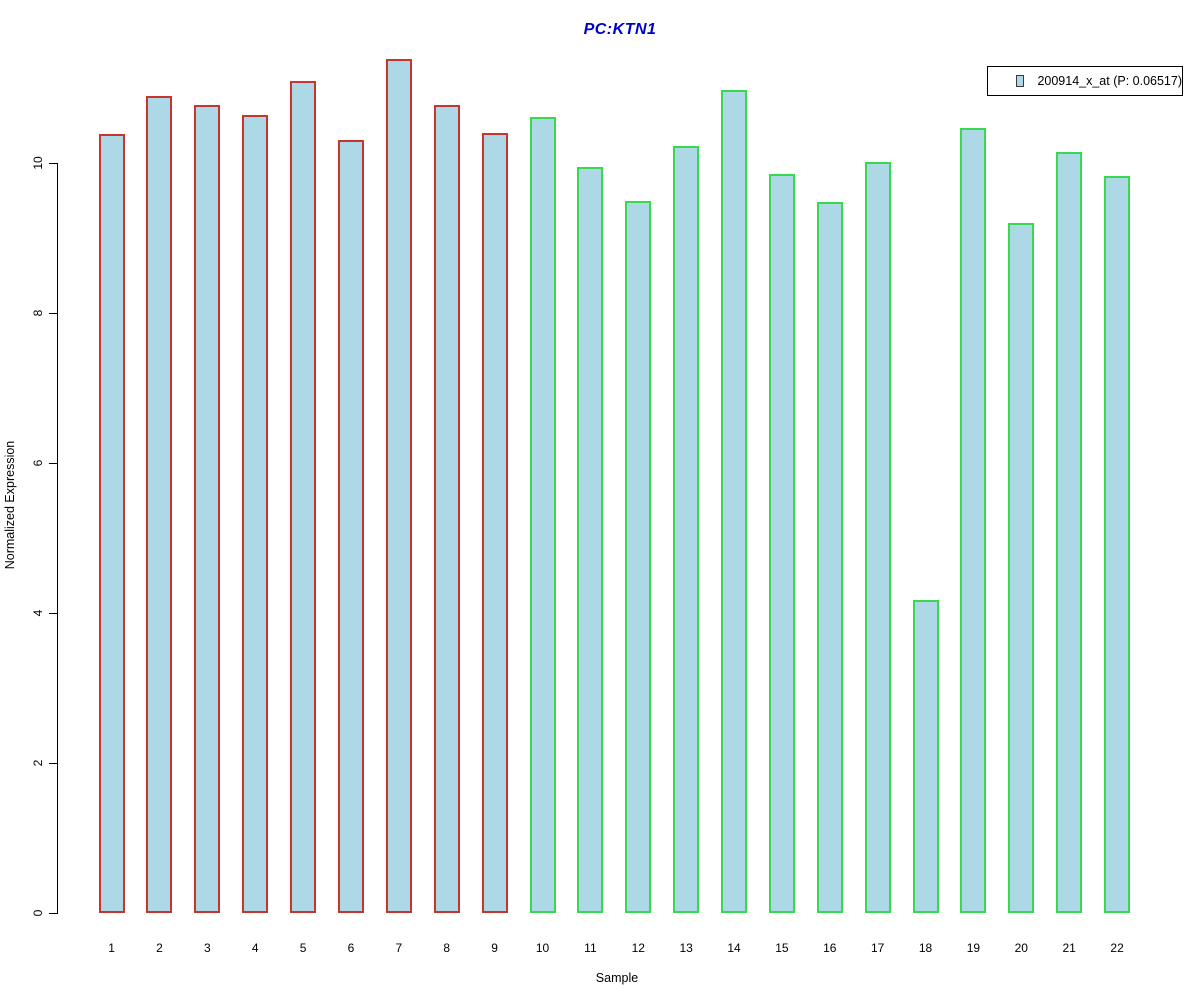 The height and width of the screenshot is (1000, 1200). Describe the element at coordinates (590, 948) in the screenshot. I see `x-tick-label: 11` at that location.